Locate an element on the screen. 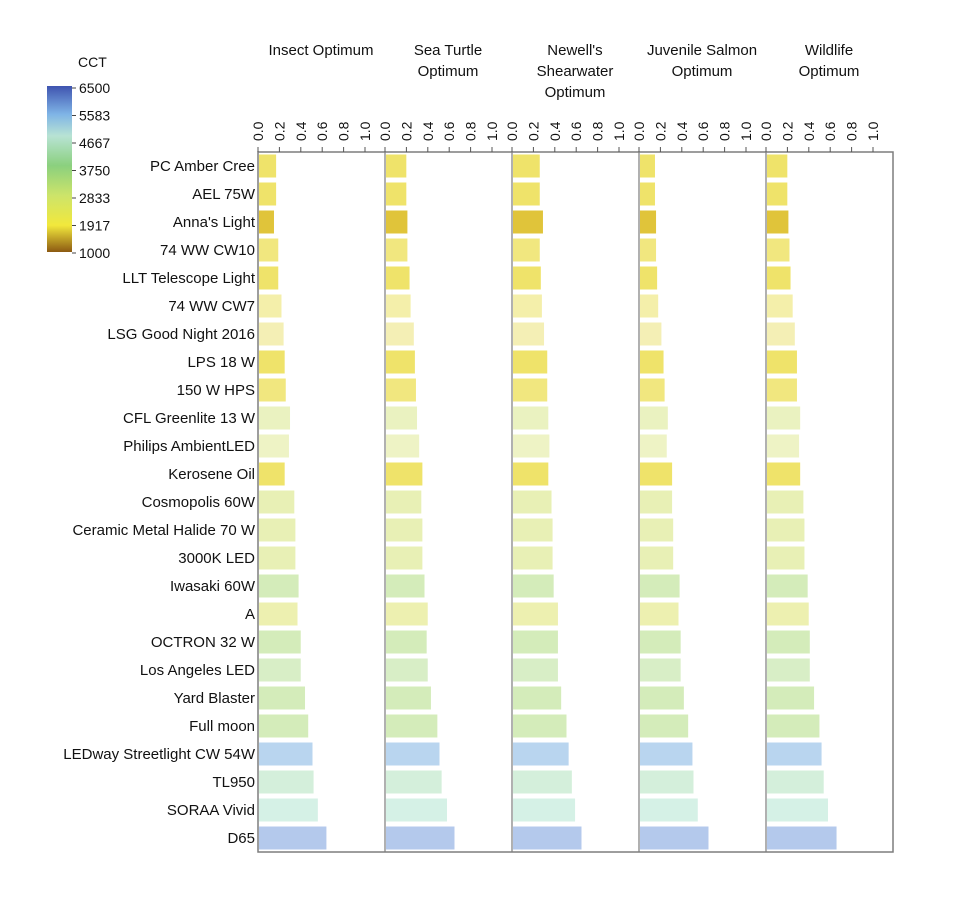 The width and height of the screenshot is (960, 903). category-label: AEL 75W is located at coordinates (224, 194).